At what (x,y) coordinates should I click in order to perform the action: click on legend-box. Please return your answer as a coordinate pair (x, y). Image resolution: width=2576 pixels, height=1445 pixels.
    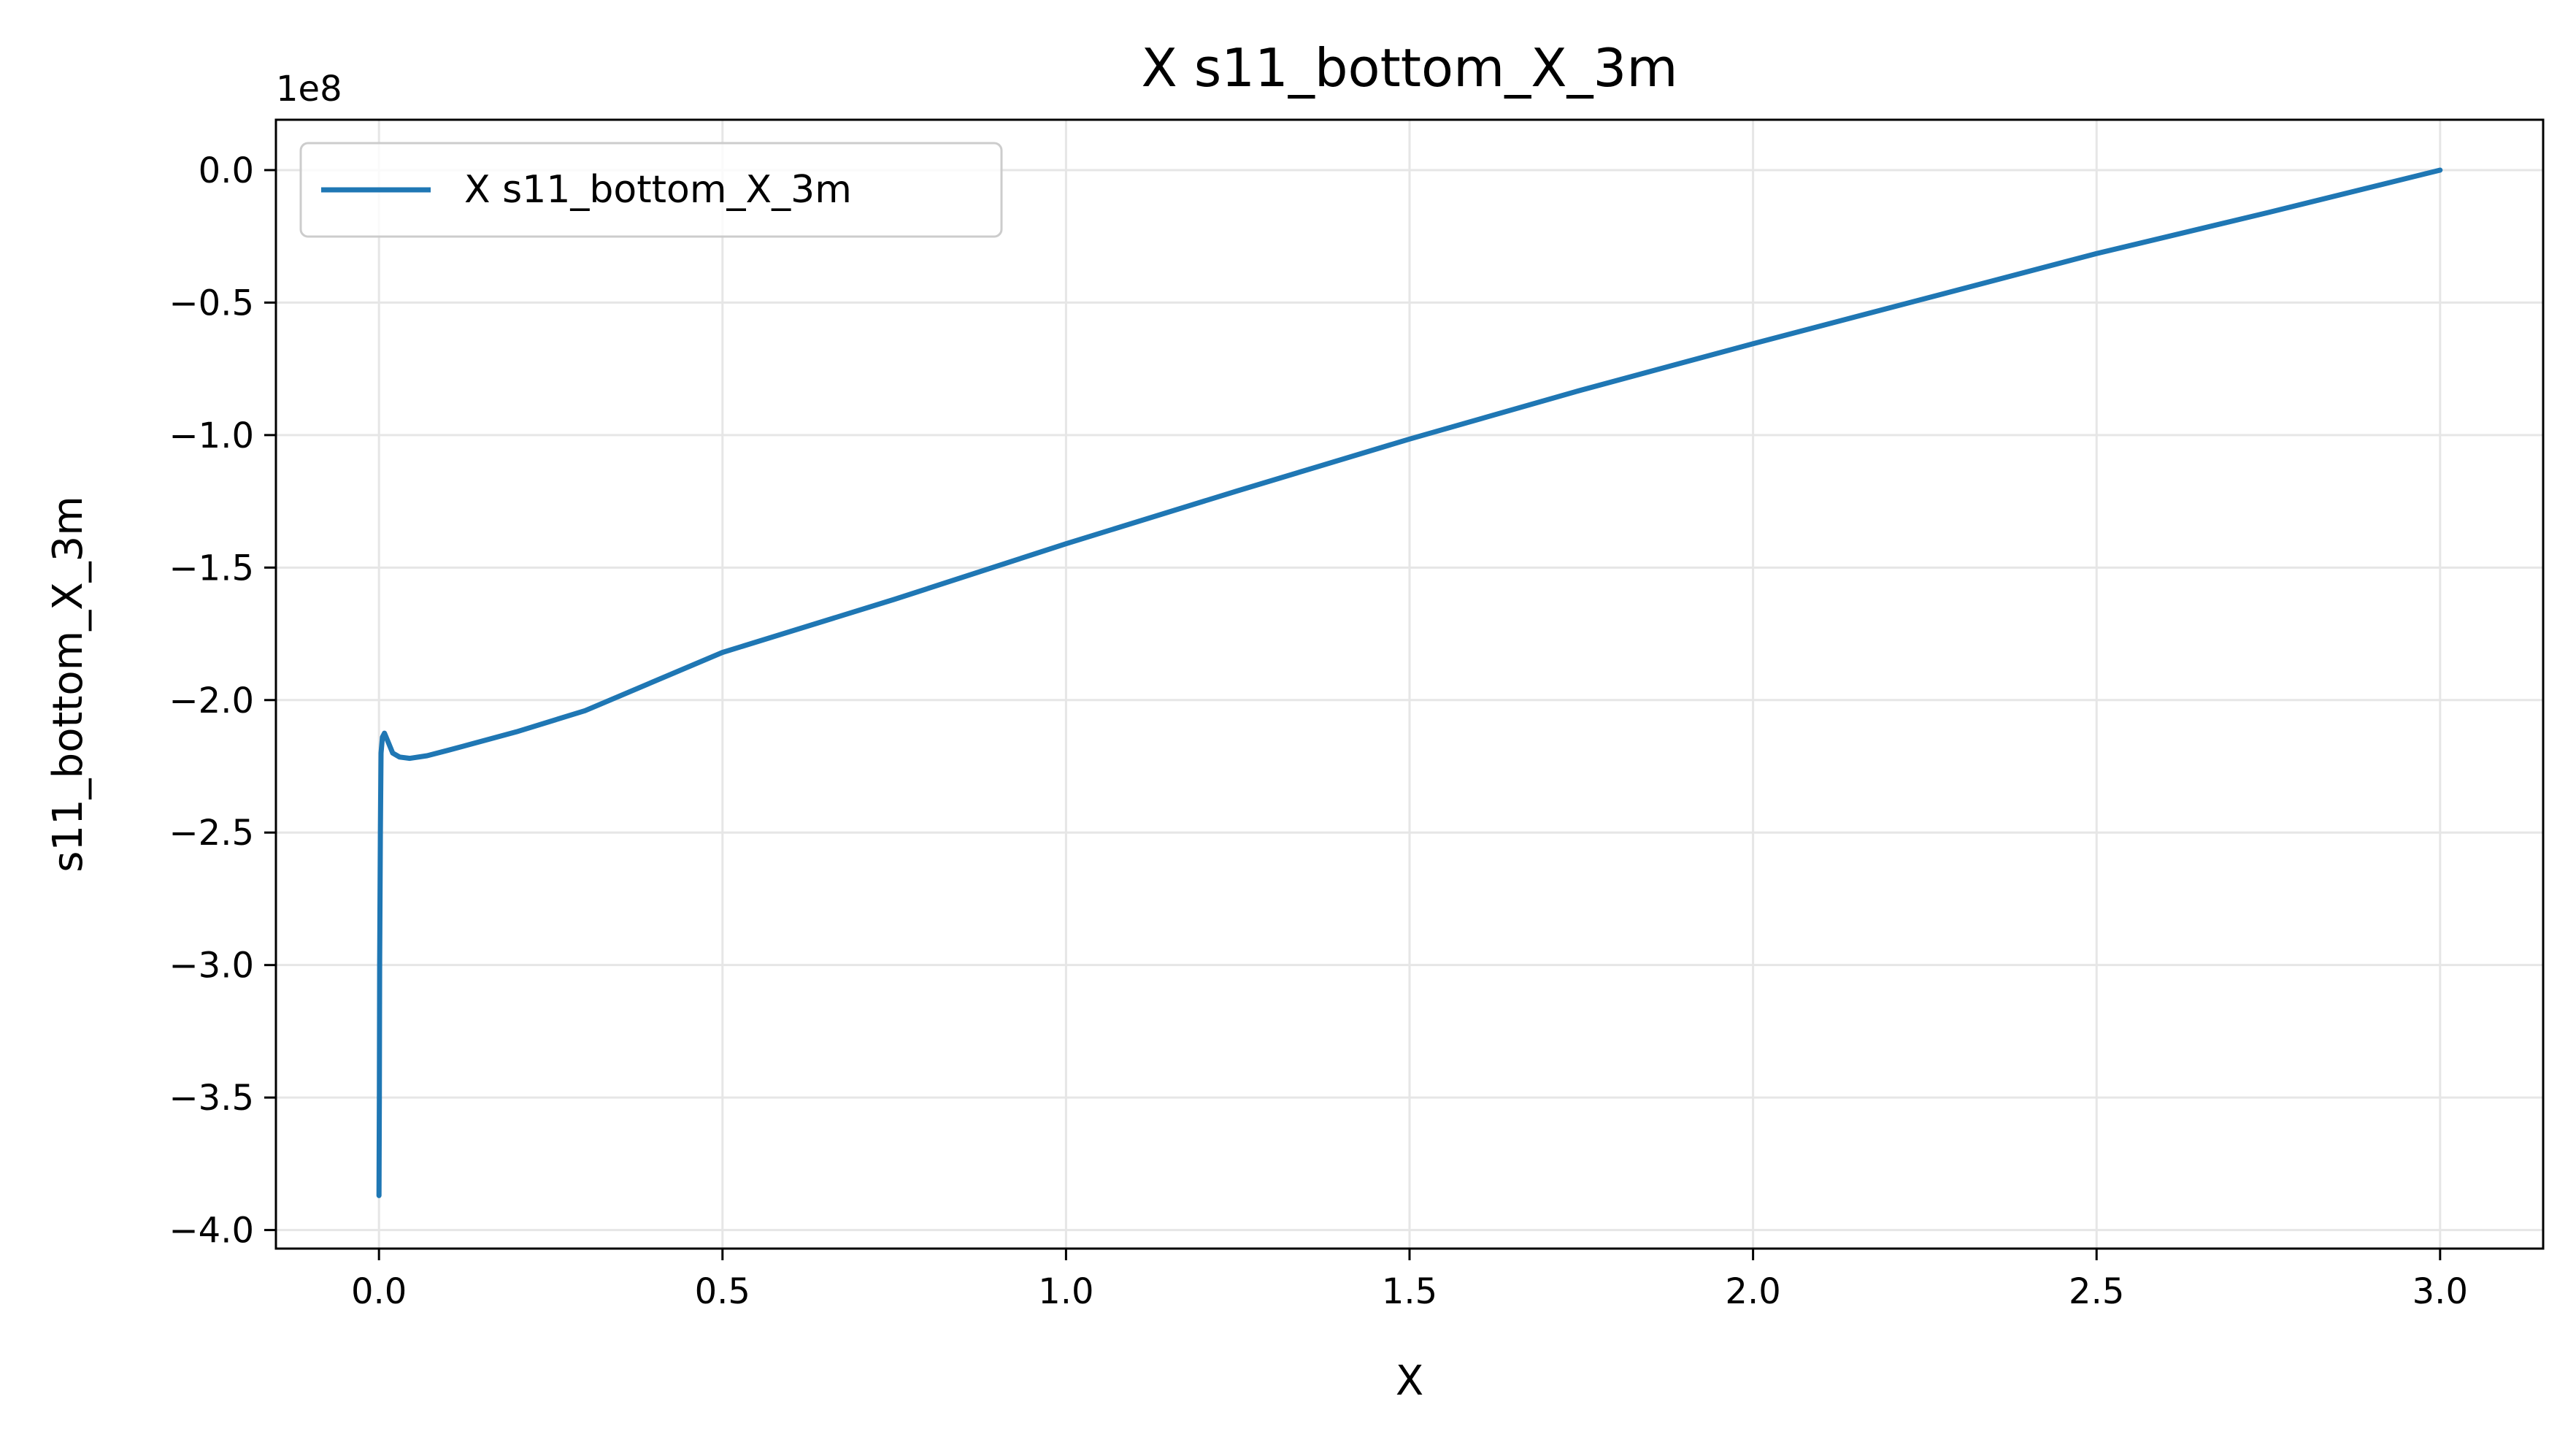
    Looking at the image, I should click on (651, 190).